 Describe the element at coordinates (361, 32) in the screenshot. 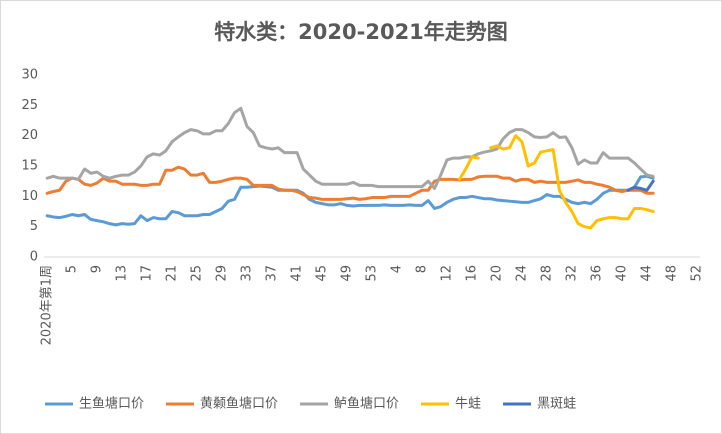

I see `chart-title: 特水类：2020-2021年走势图` at that location.